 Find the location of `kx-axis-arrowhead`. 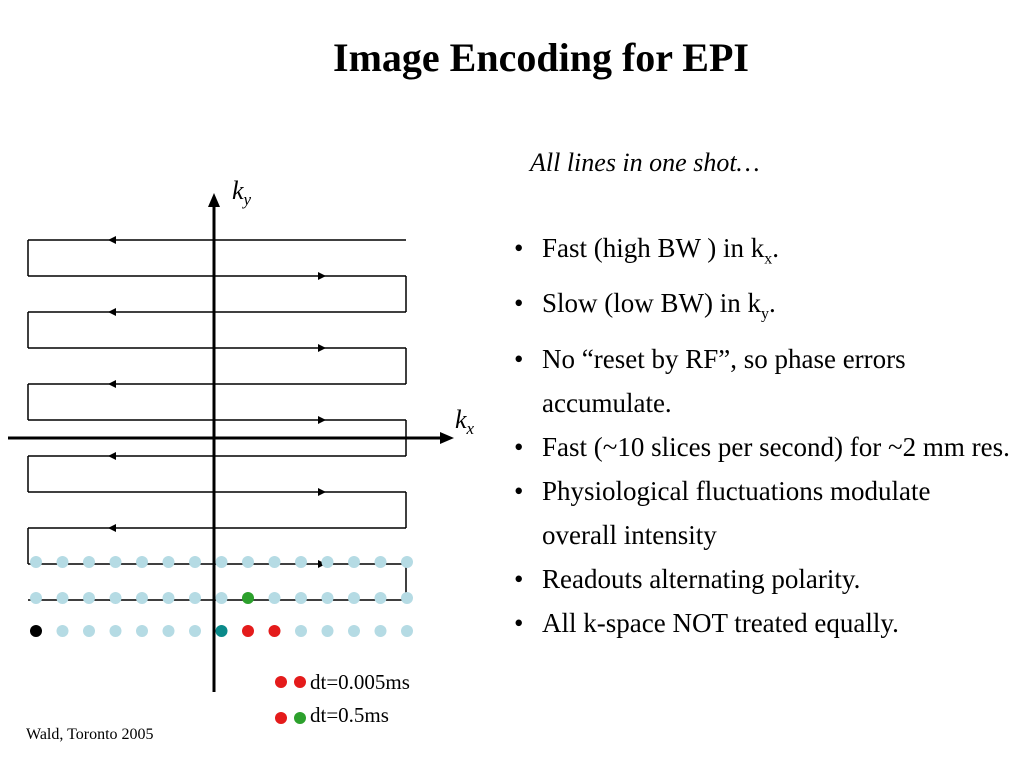

kx-axis-arrowhead is located at coordinates (447, 438).